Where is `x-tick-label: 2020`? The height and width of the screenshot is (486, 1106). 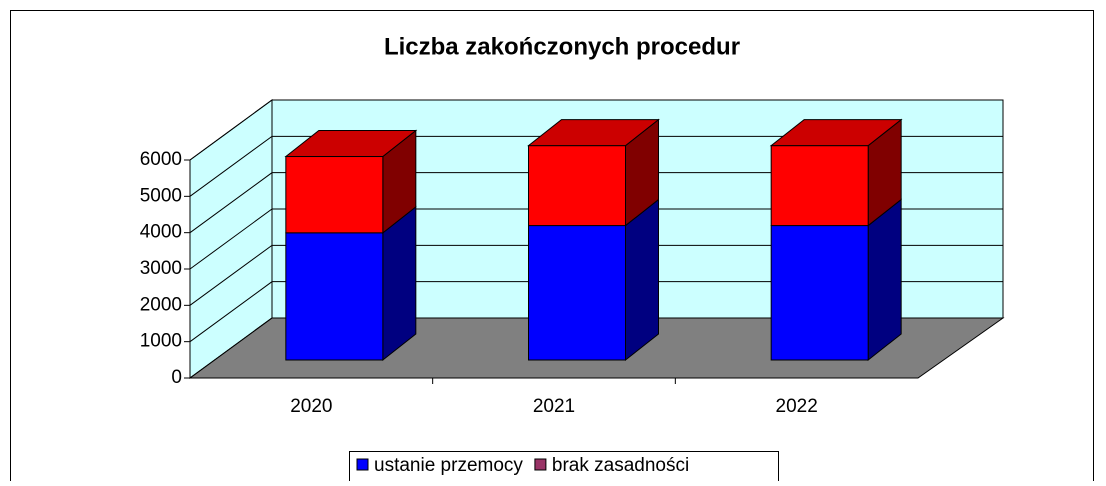
x-tick-label: 2020 is located at coordinates (311, 406).